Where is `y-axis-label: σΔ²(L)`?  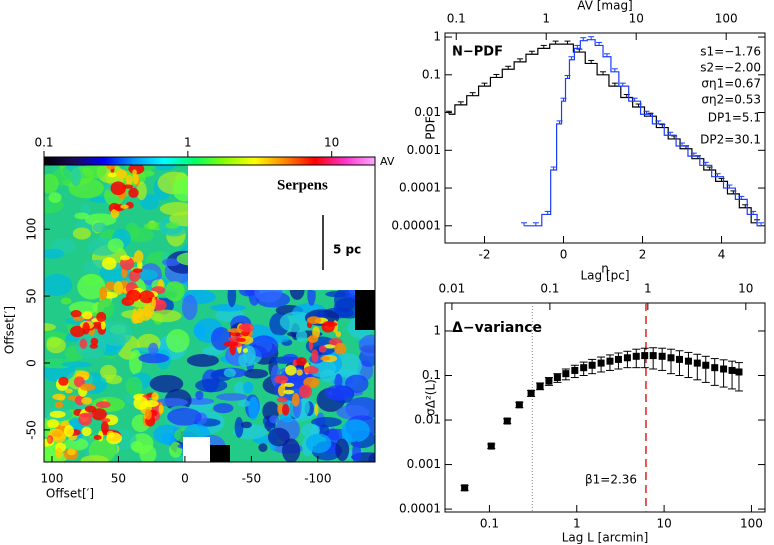
y-axis-label: σΔ²(L) is located at coordinates (431, 397).